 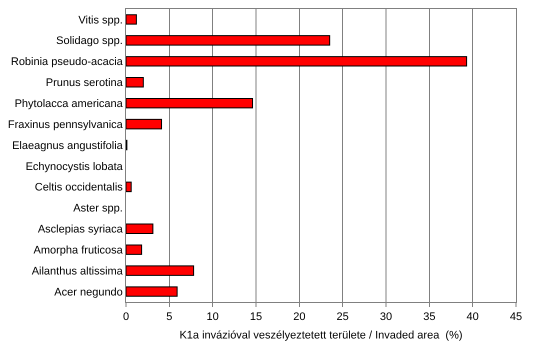 I want to click on y-tick-label: Phytolacca americana, so click(x=69, y=104).